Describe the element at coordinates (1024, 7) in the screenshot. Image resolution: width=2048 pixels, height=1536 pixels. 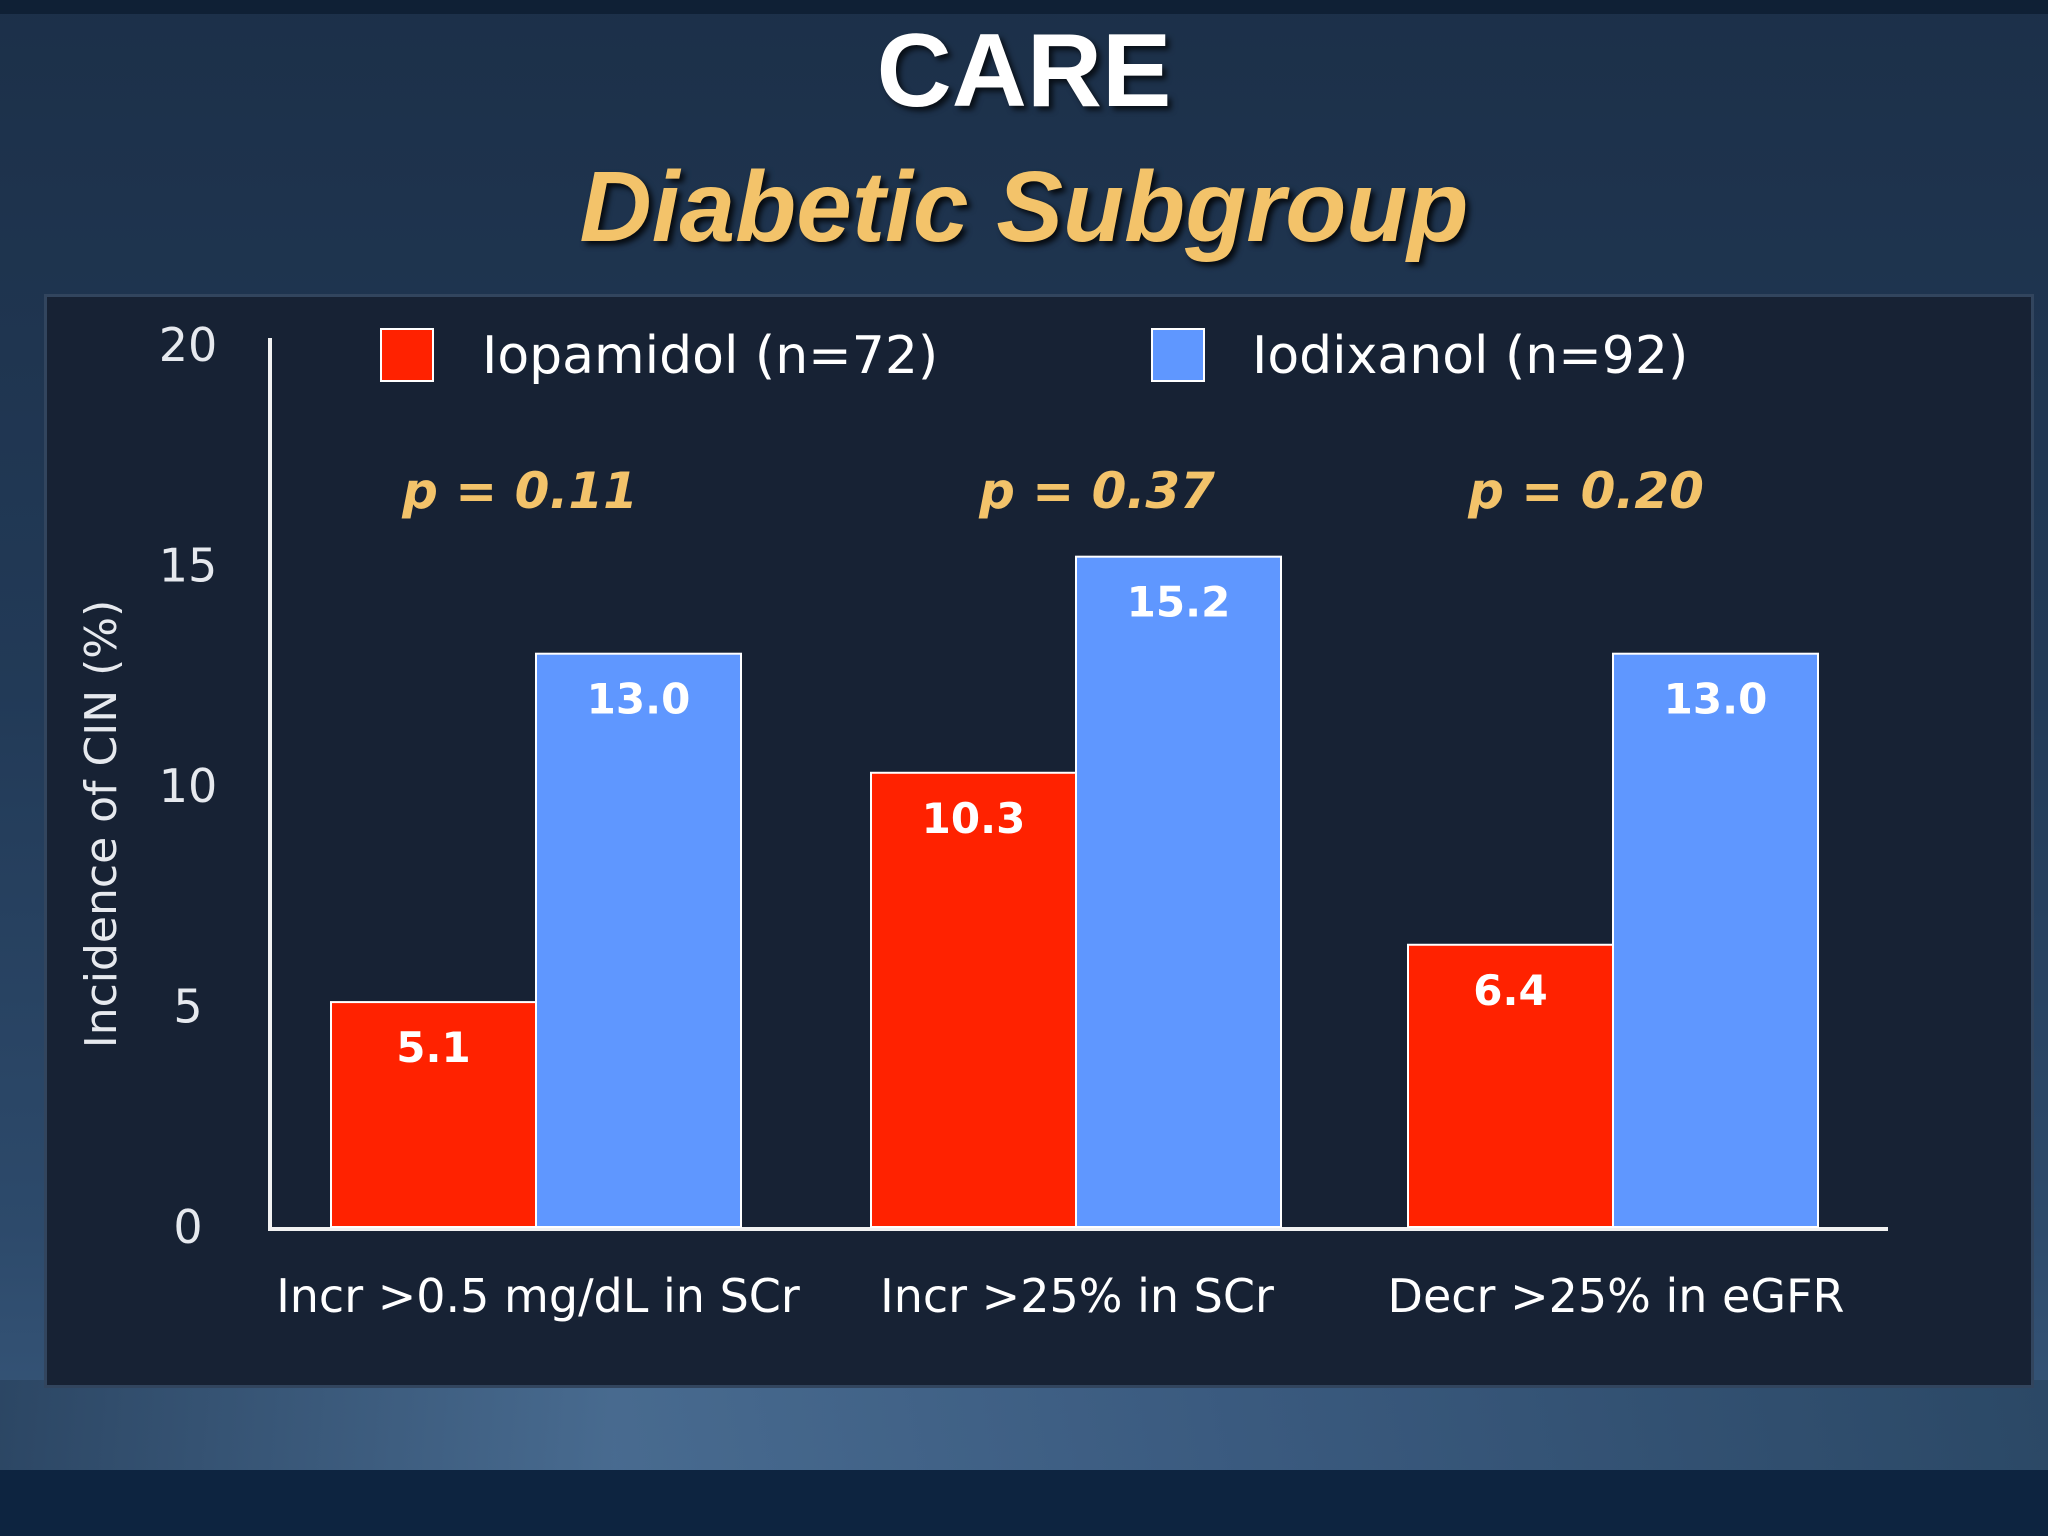
I see `top-strip` at that location.